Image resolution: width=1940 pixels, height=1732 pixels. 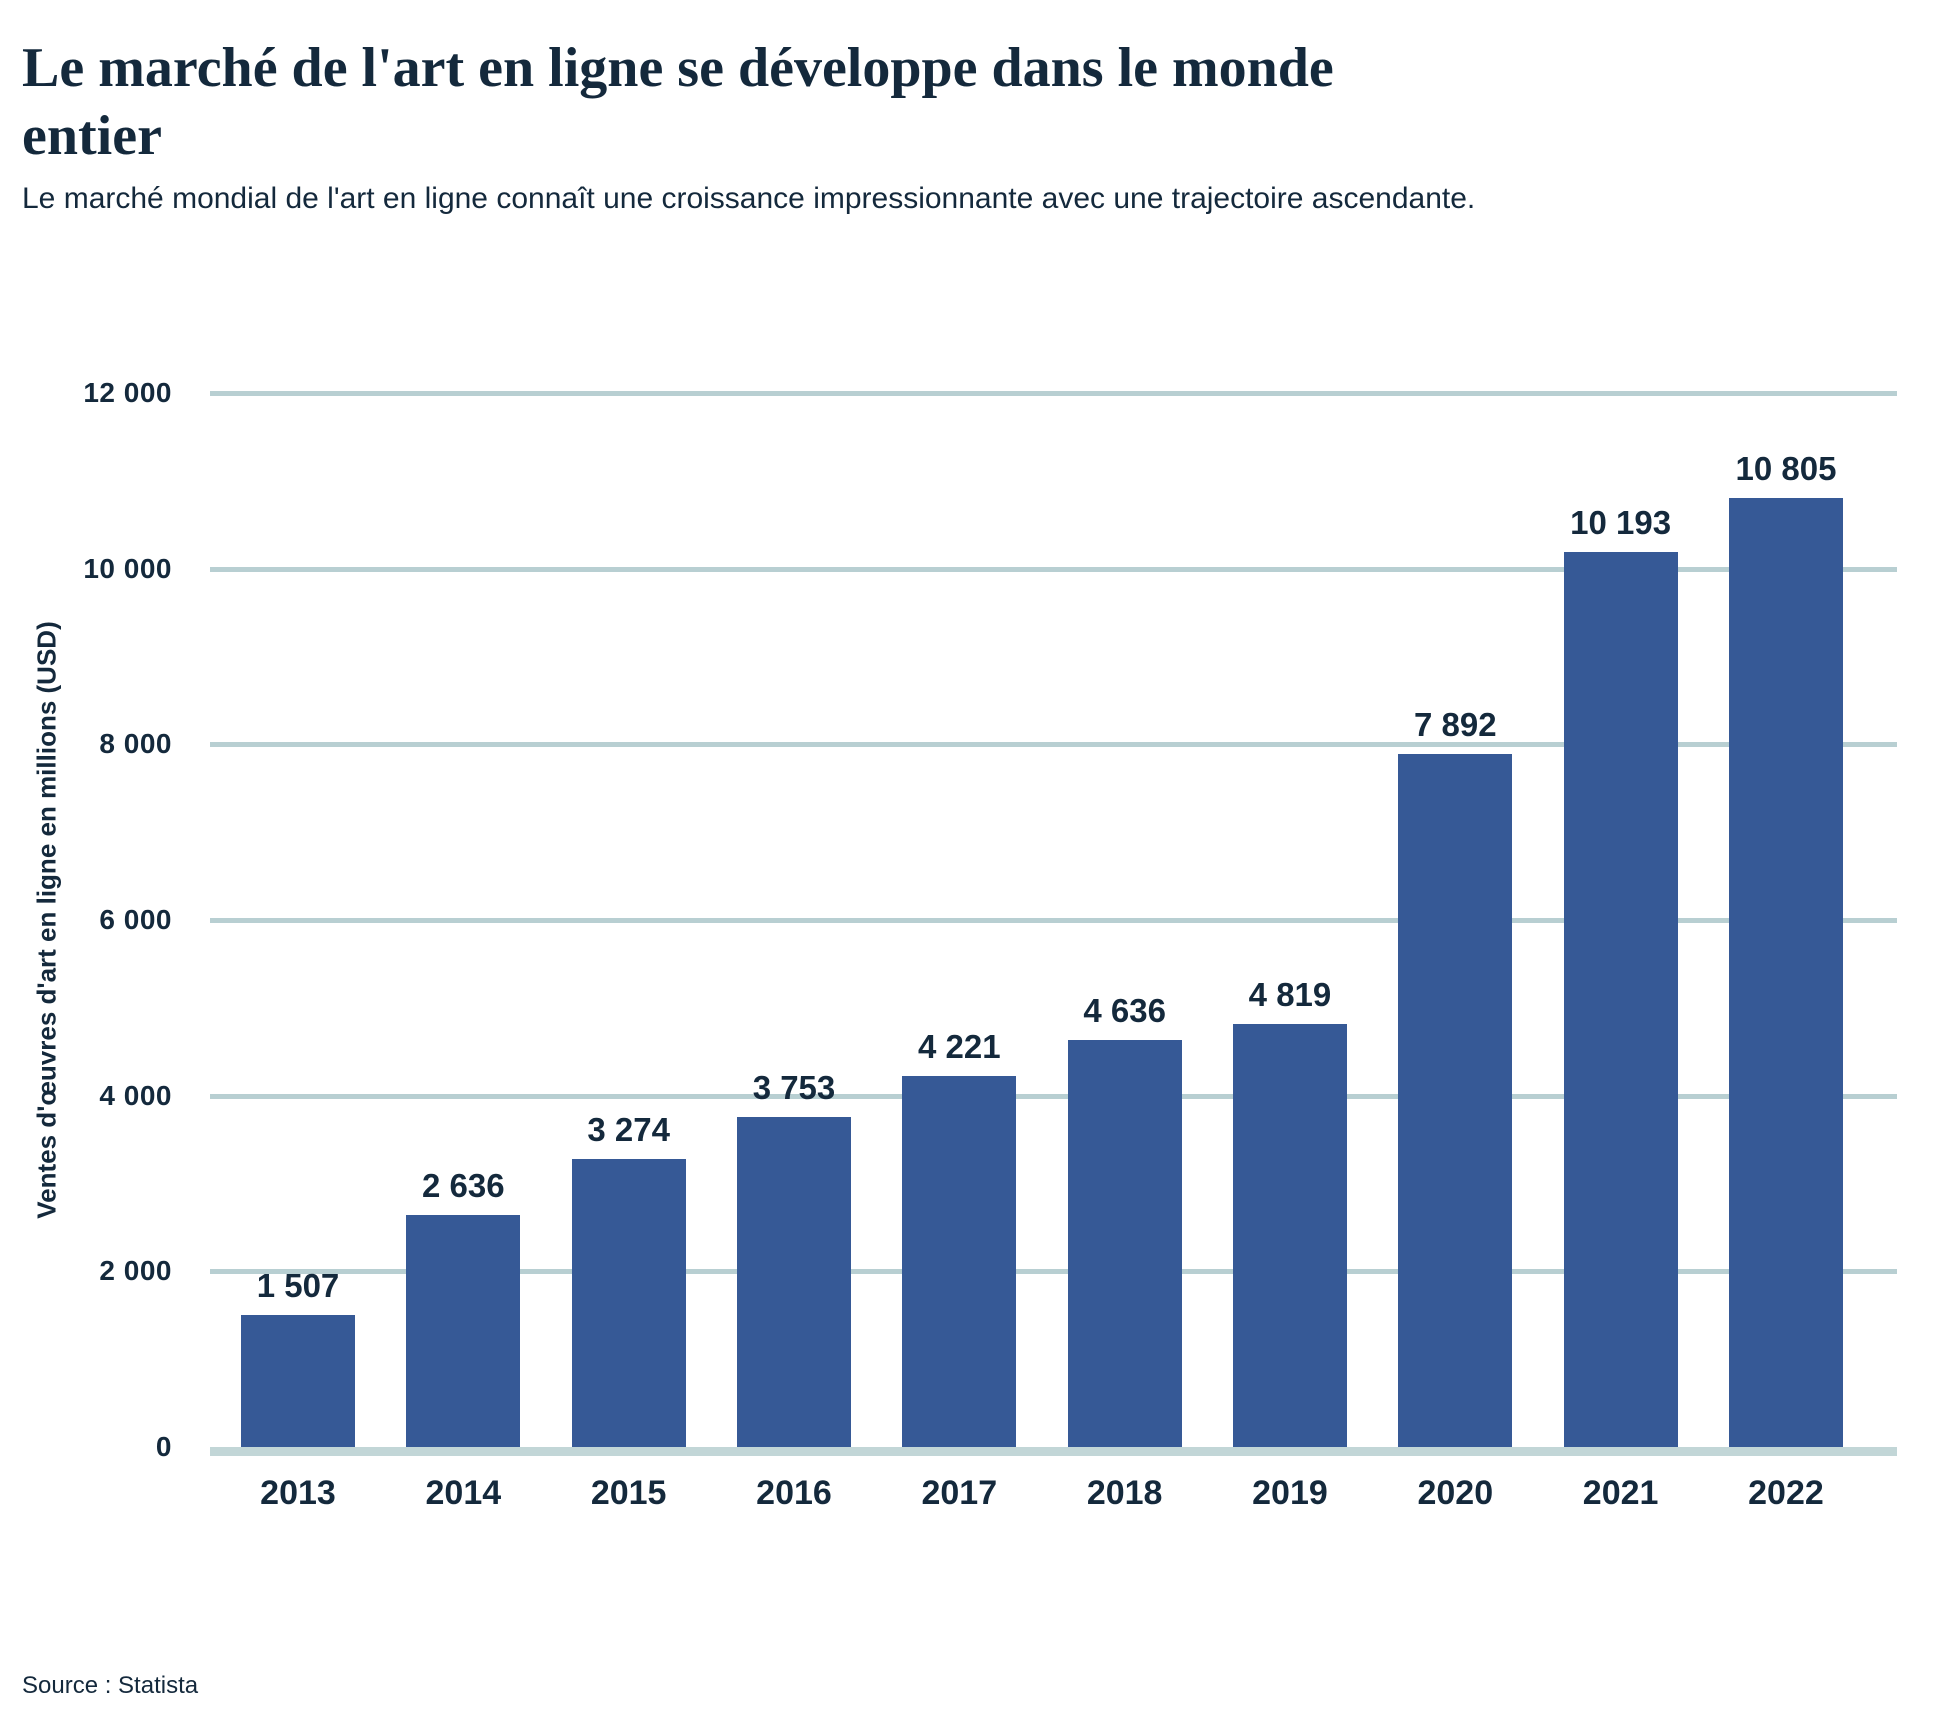 I want to click on x-tick-label: 2015, so click(x=628, y=1493).